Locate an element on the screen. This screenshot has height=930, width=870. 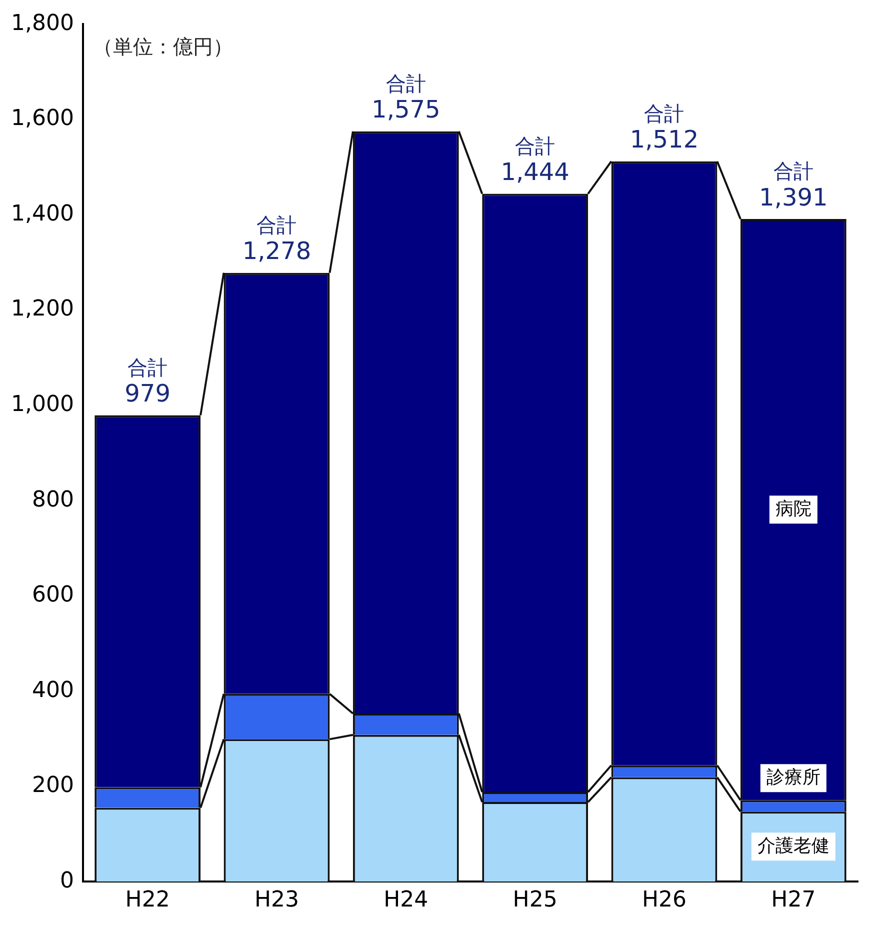
y-tick-label: 0 is located at coordinates (67, 881).